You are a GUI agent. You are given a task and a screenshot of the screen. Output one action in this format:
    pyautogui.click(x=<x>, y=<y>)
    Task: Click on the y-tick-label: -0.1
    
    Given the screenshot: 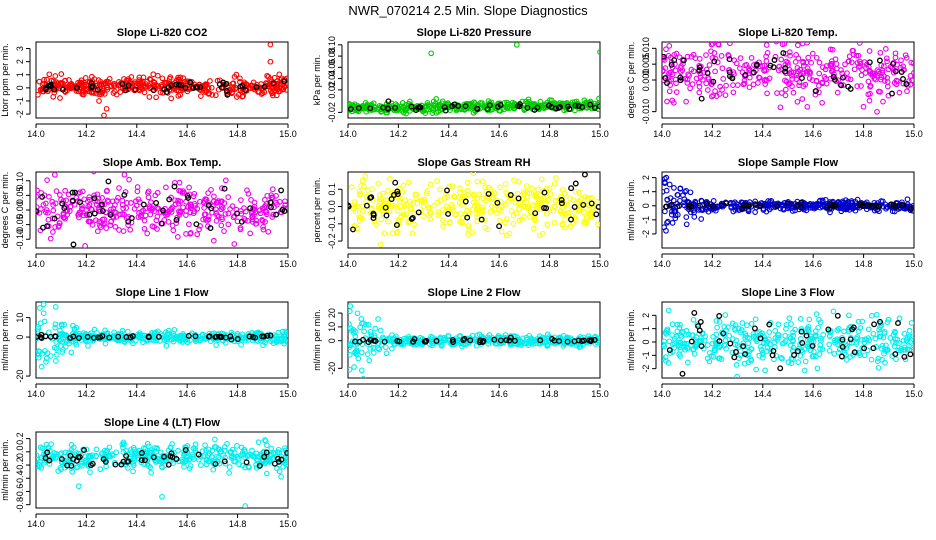 What is the action you would take?
    pyautogui.click(x=332, y=224)
    